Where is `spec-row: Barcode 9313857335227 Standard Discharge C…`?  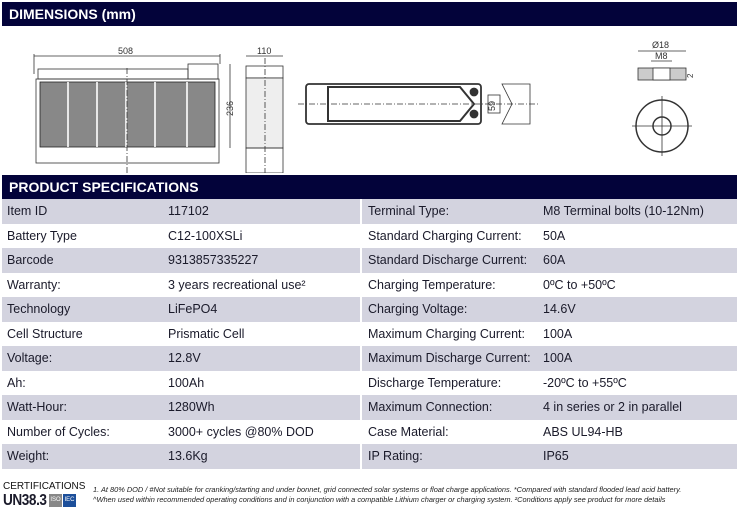 spec-row: Barcode 9313857335227 Standard Discharge C… is located at coordinates (369, 260).